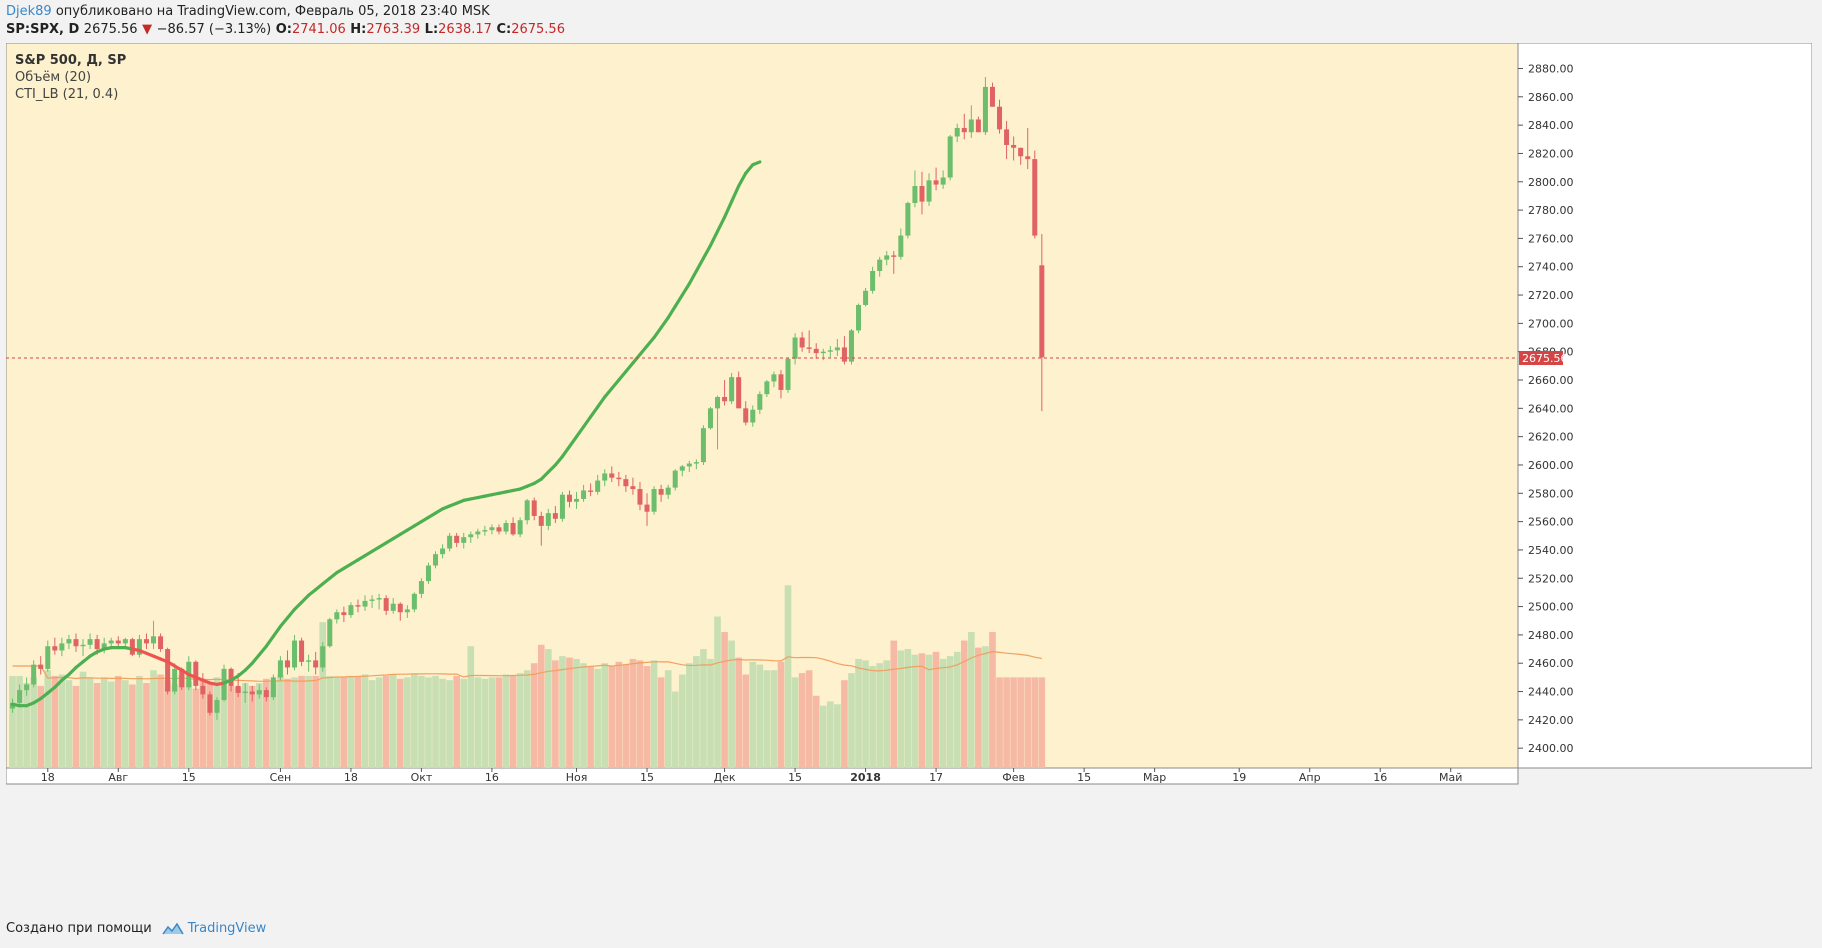 The image size is (1822, 948). Describe the element at coordinates (1551, 550) in the screenshot. I see `price-tick-label: 2540.00` at that location.